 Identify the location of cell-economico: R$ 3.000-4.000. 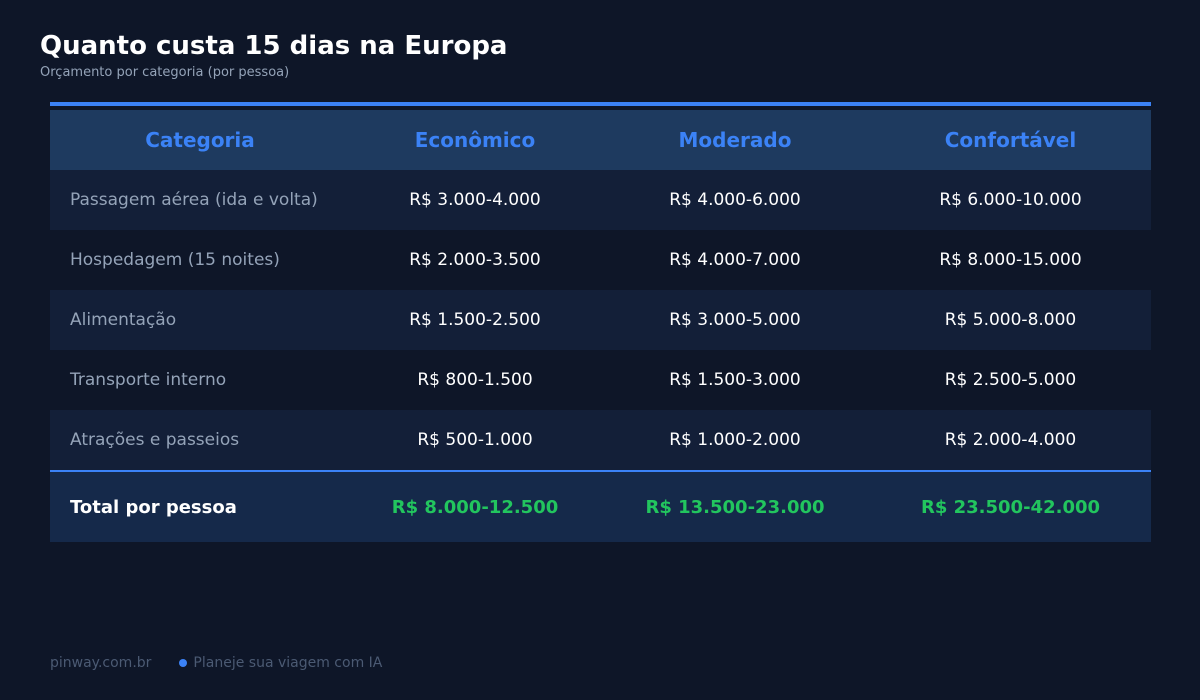
(475, 200).